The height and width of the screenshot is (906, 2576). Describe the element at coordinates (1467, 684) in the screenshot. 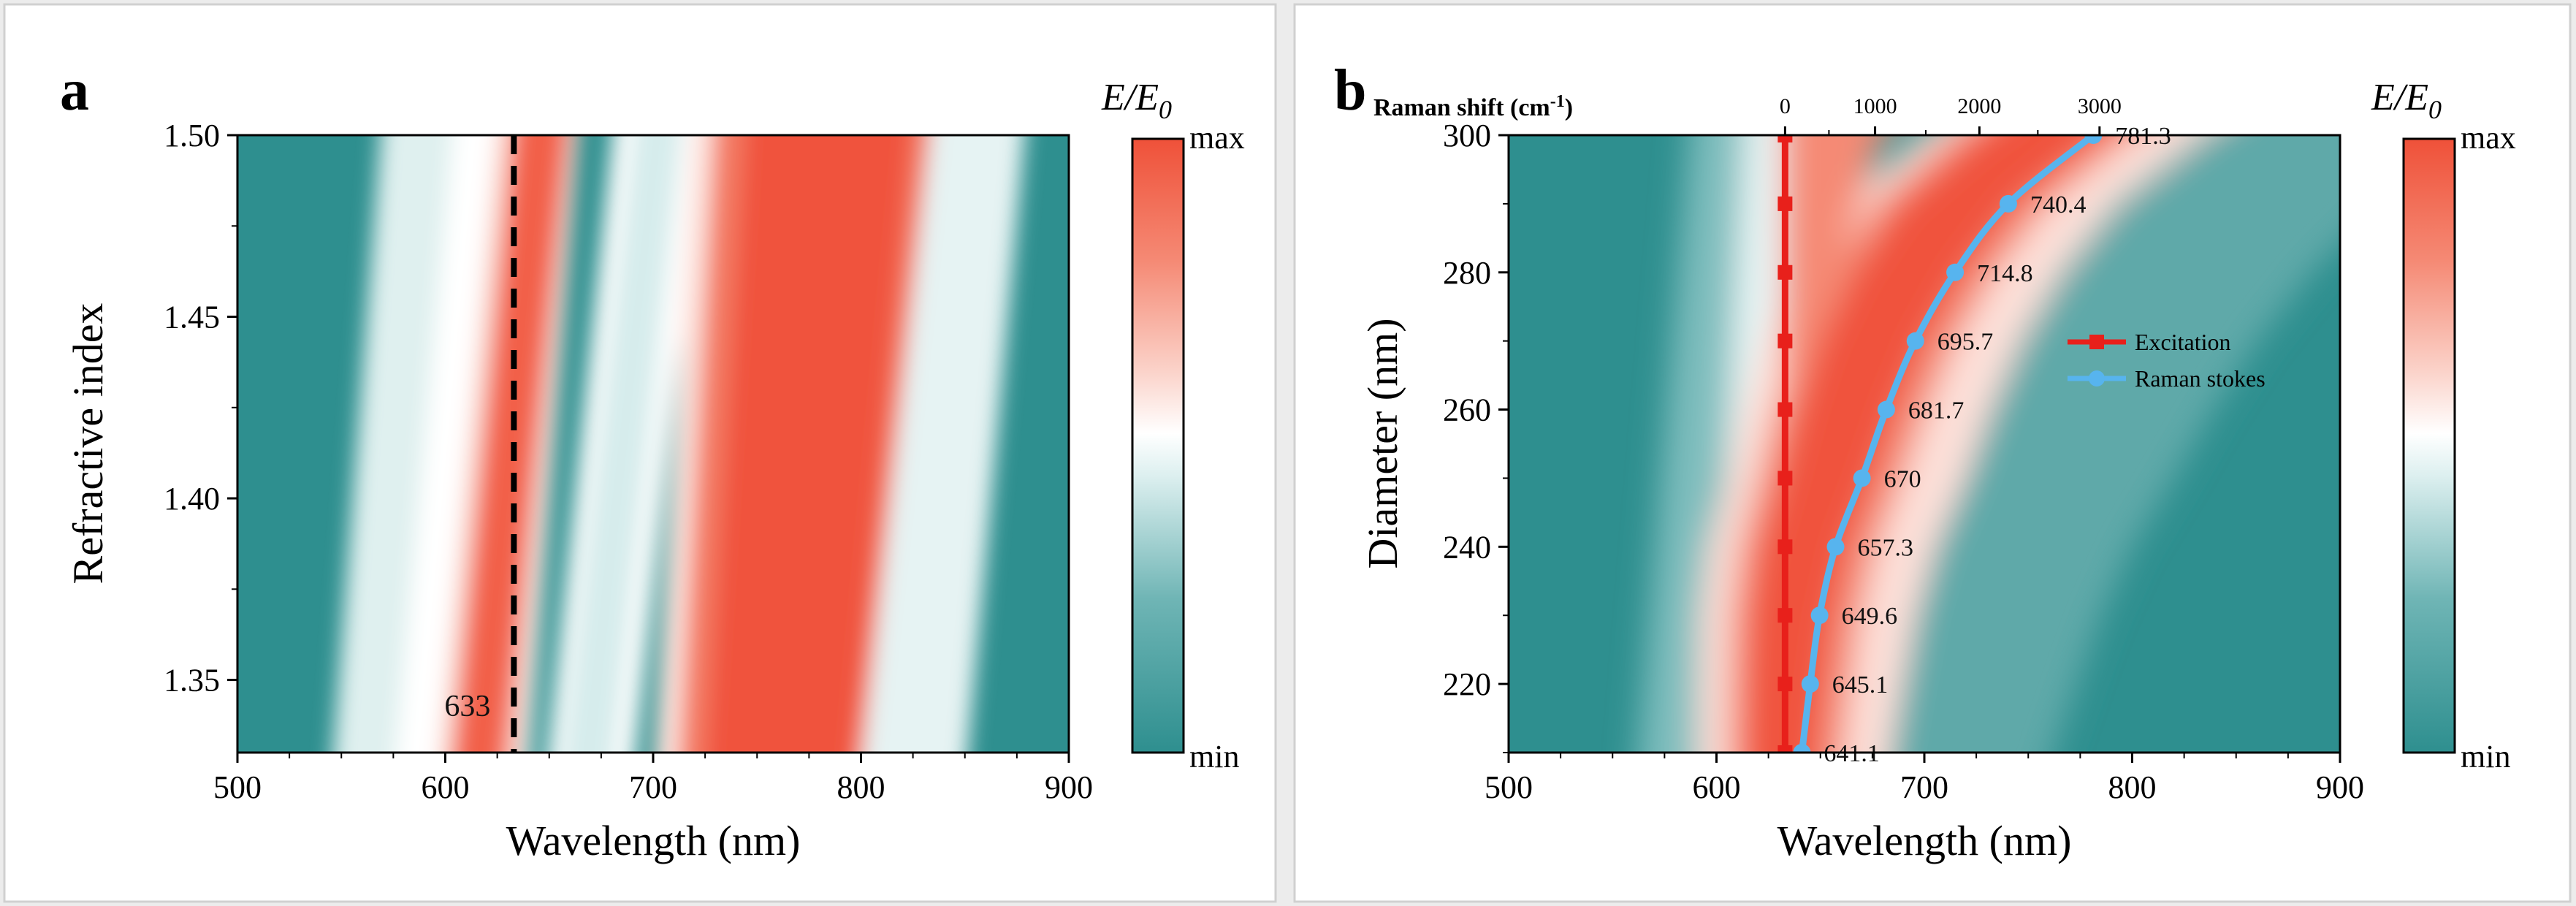

I see `y-tick-label: 220` at that location.